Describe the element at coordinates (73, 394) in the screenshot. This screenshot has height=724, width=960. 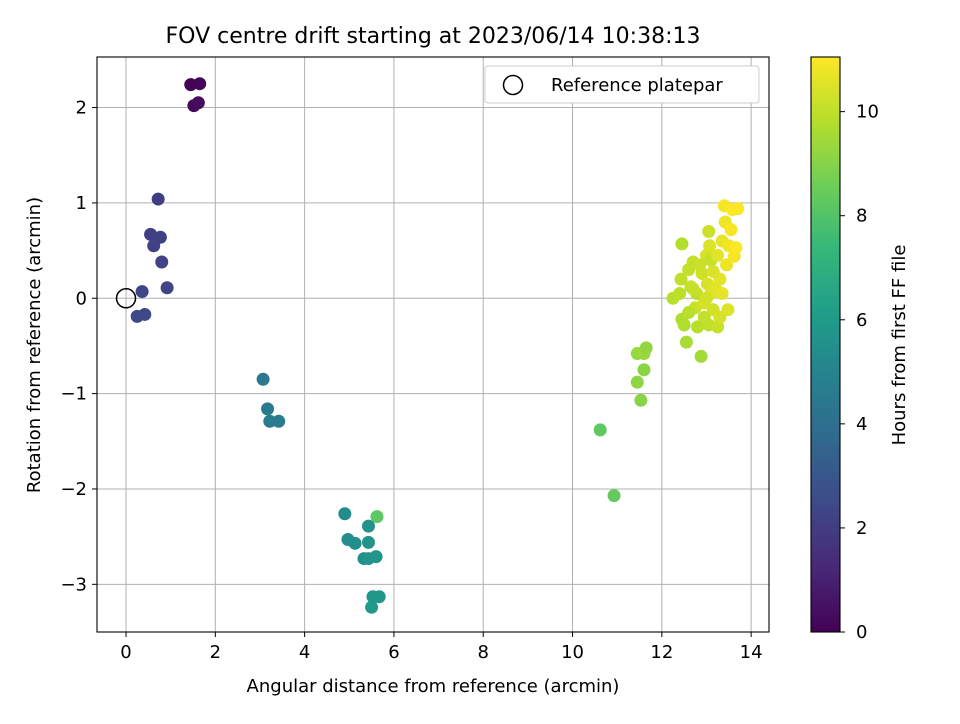
I see `y-tick-label: −1` at that location.